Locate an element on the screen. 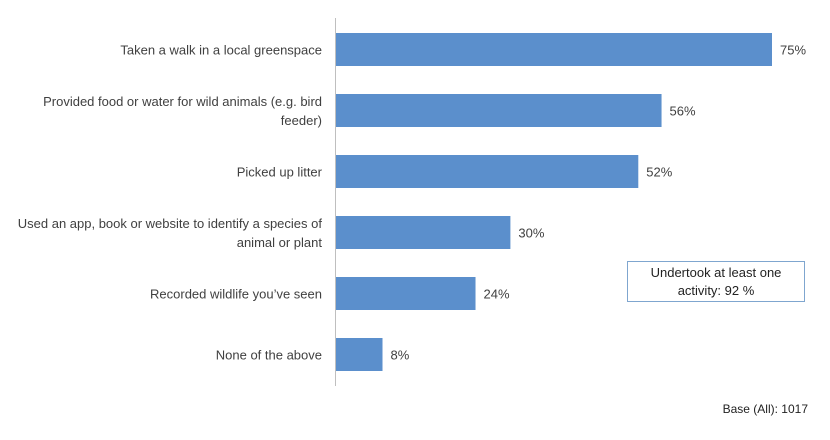 The image size is (830, 440). category-label: Taken a walk in a local greenspace is located at coordinates (221, 49).